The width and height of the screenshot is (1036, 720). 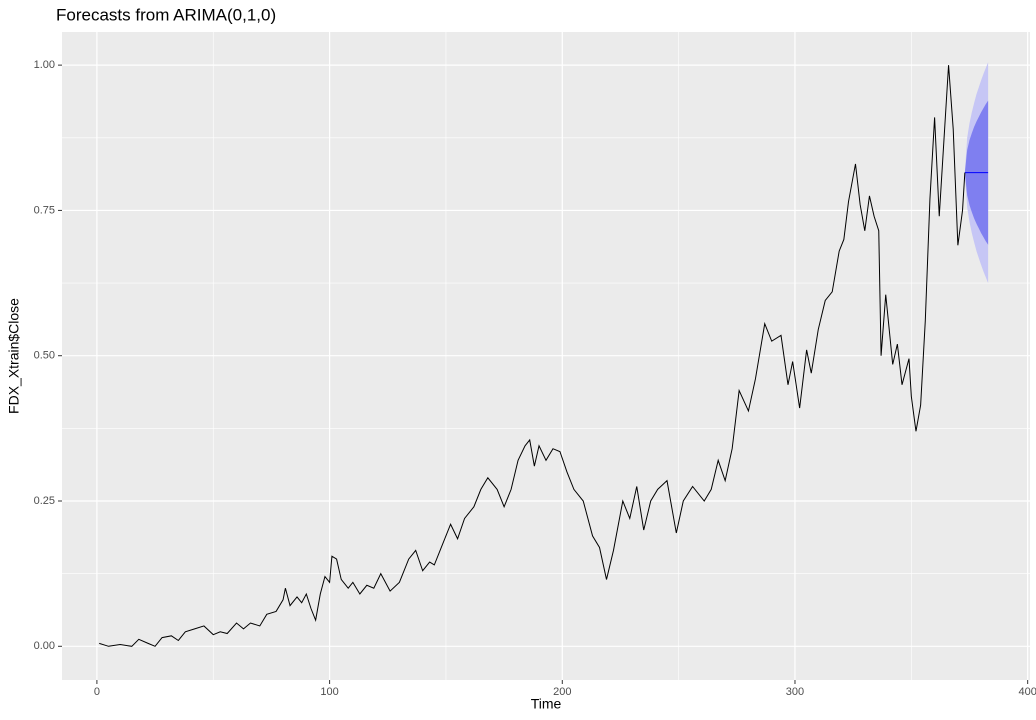 What do you see at coordinates (329, 692) in the screenshot?
I see `x-tick-label: 100` at bounding box center [329, 692].